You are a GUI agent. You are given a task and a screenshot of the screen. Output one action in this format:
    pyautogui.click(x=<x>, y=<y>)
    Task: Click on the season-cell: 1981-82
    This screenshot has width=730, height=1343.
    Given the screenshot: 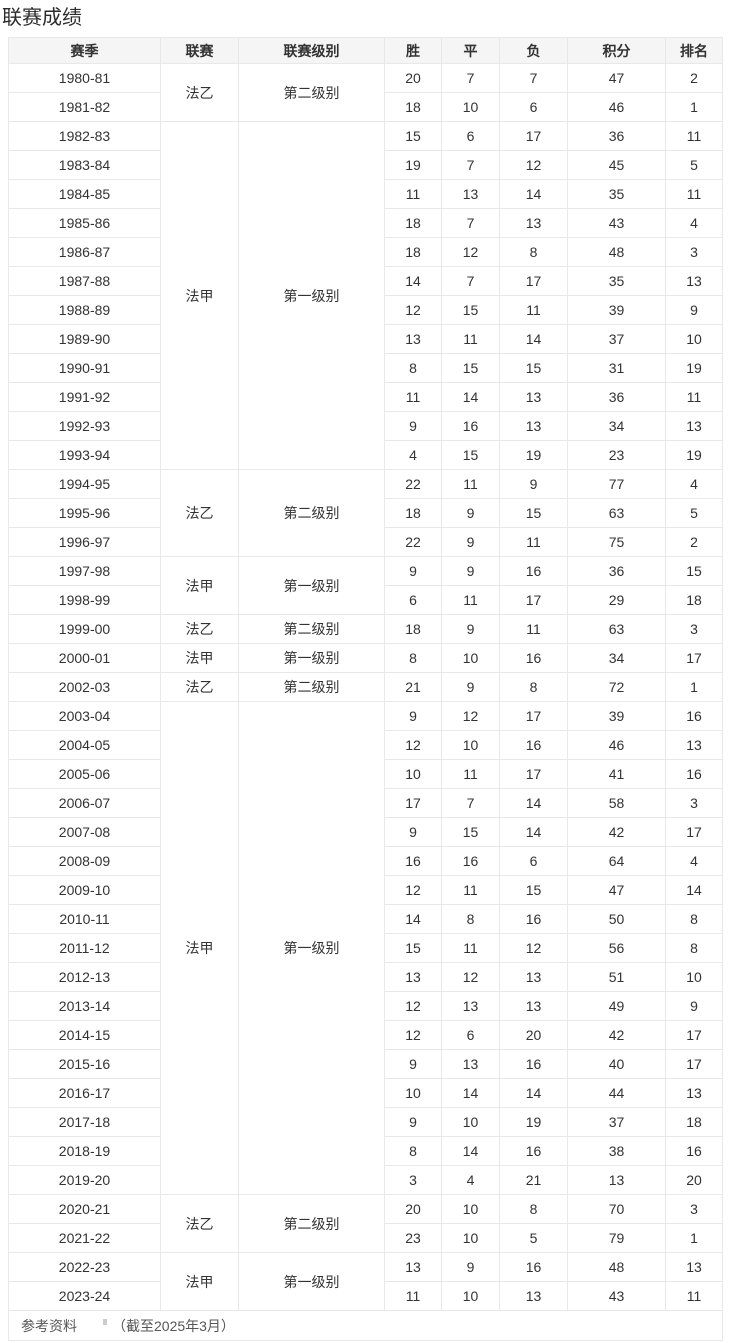 What is the action you would take?
    pyautogui.click(x=84, y=107)
    